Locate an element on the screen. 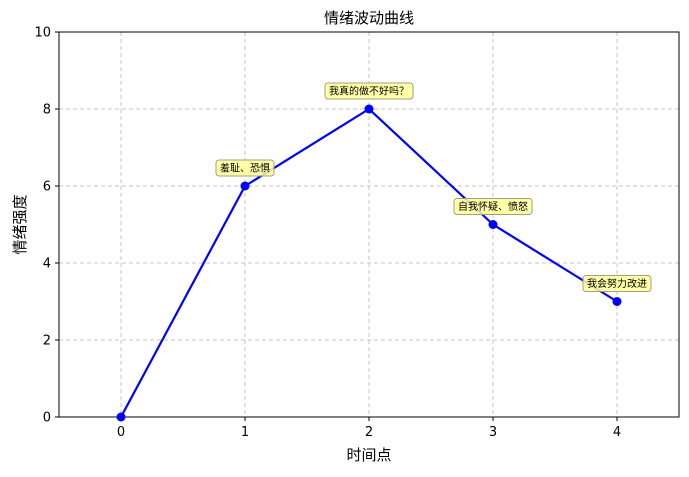 Image resolution: width=689 pixels, height=477 pixels. annotation-label: 我真的做不好吗？ is located at coordinates (369, 91).